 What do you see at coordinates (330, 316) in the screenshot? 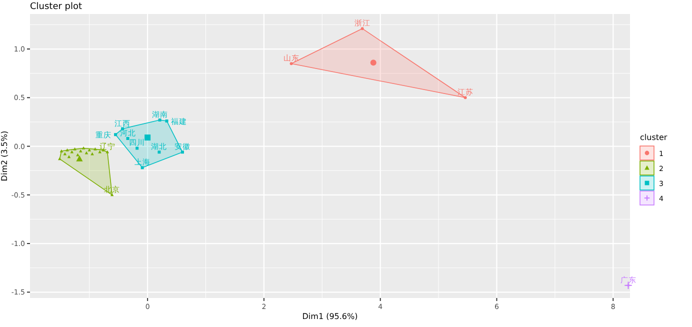
I see `x-axis-title: Dim1 (95.6%)` at bounding box center [330, 316].